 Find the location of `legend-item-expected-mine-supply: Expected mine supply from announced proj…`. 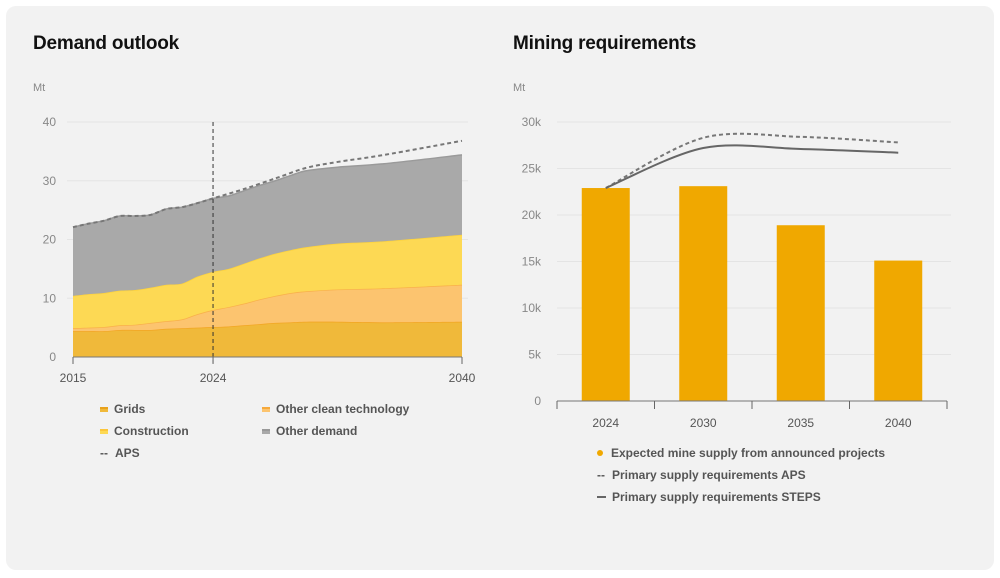

legend-item-expected-mine-supply: Expected mine supply from announced proj… is located at coordinates (741, 453).